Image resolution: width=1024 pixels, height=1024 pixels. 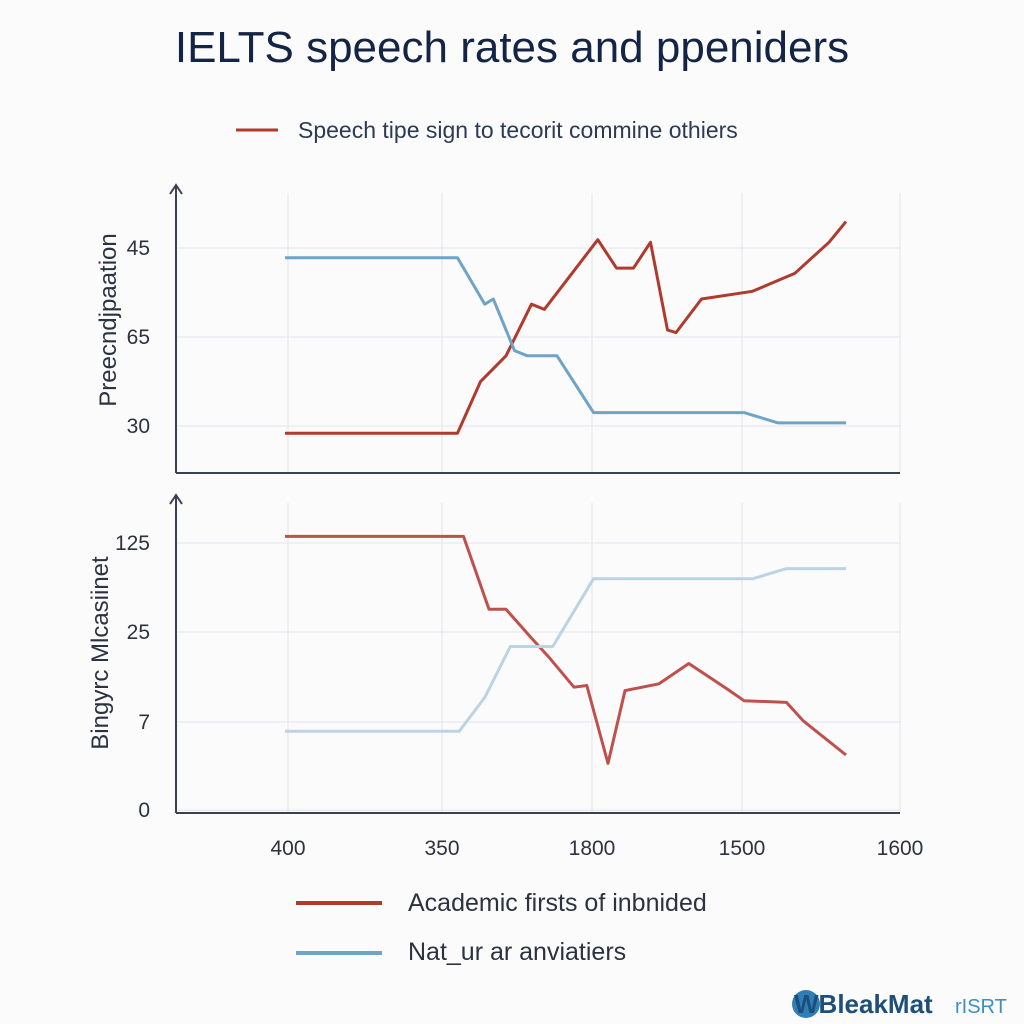 I want to click on top-y-tick-label: 65, so click(x=138, y=337).